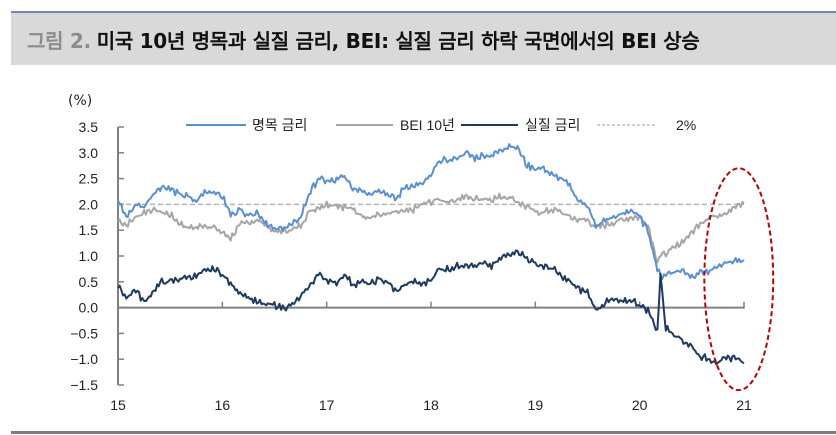 Image resolution: width=836 pixels, height=435 pixels. What do you see at coordinates (640, 405) in the screenshot?
I see `x-tick-label: 20` at bounding box center [640, 405].